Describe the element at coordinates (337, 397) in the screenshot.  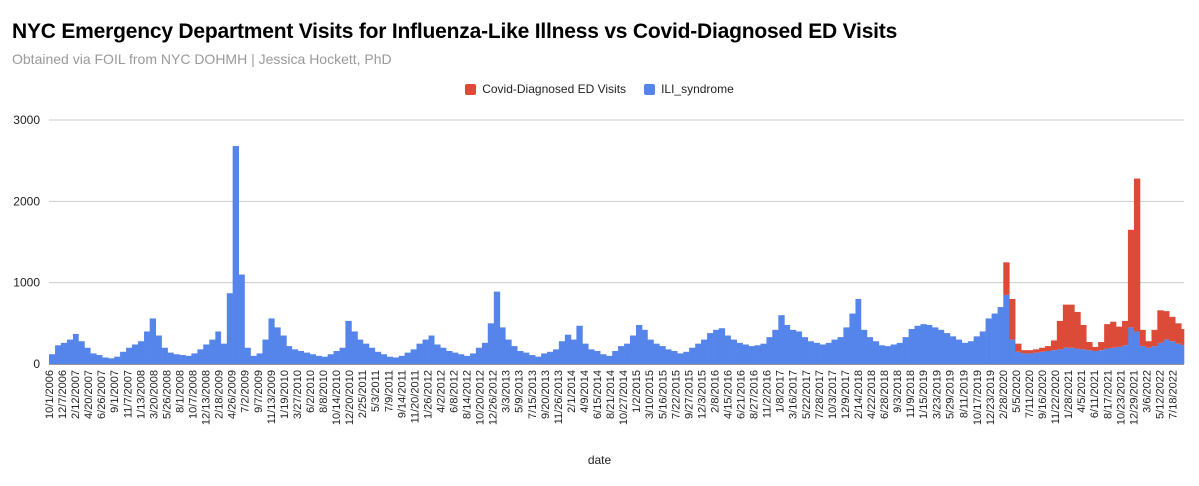
I see `x-tick-label: 10/14/2010` at that location.